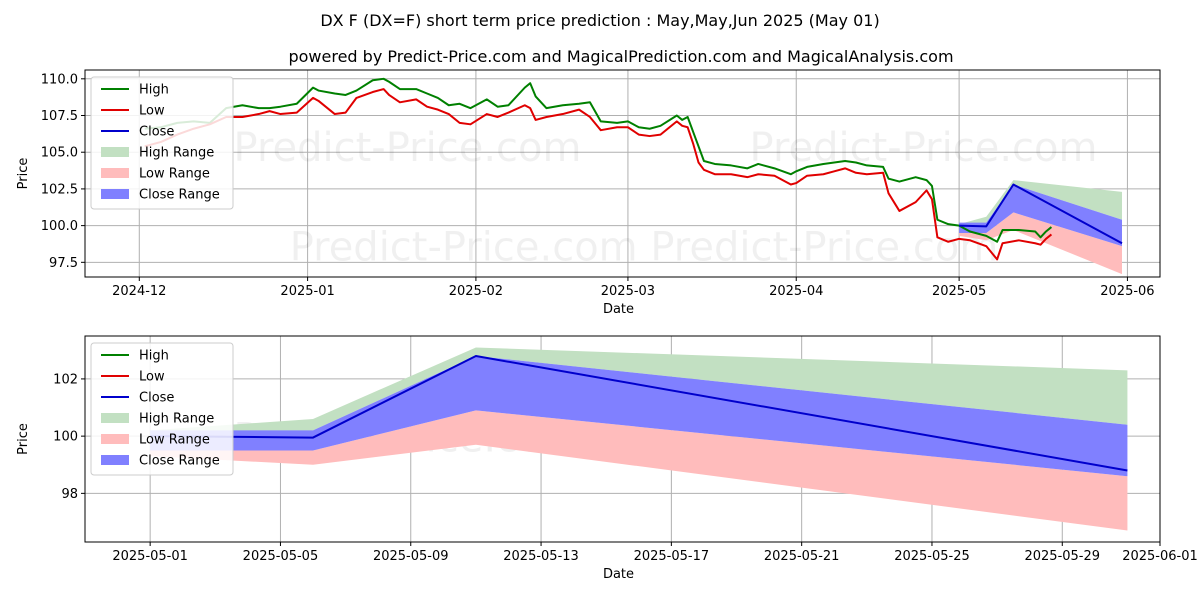 Image resolution: width=1200 pixels, height=604 pixels. What do you see at coordinates (307, 291) in the screenshot?
I see `x-tick-label: 2025-01` at bounding box center [307, 291].